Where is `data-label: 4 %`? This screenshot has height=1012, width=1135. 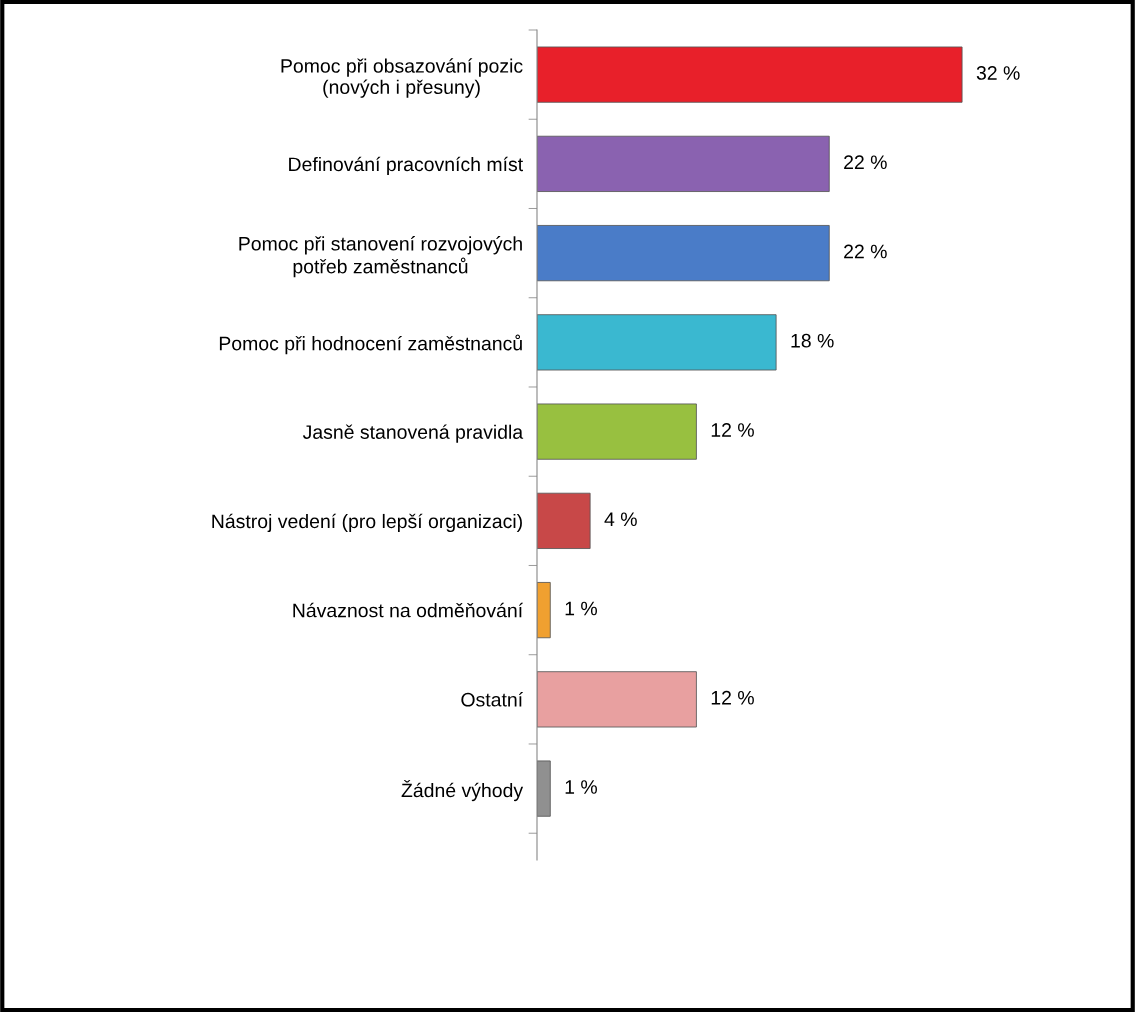
data-label: 4 % is located at coordinates (620, 519).